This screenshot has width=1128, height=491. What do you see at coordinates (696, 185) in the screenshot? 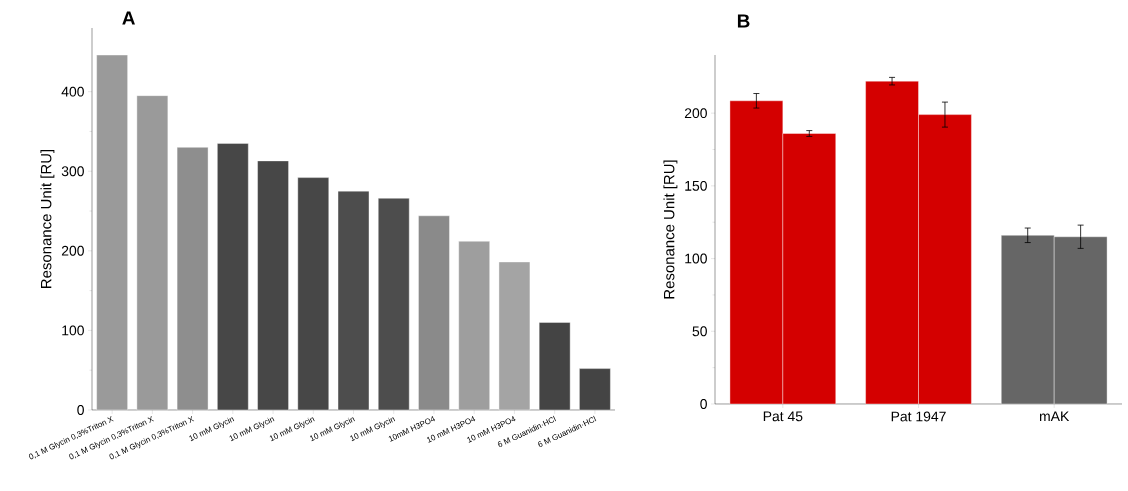
I see `y-tick-label: 150` at bounding box center [696, 185].